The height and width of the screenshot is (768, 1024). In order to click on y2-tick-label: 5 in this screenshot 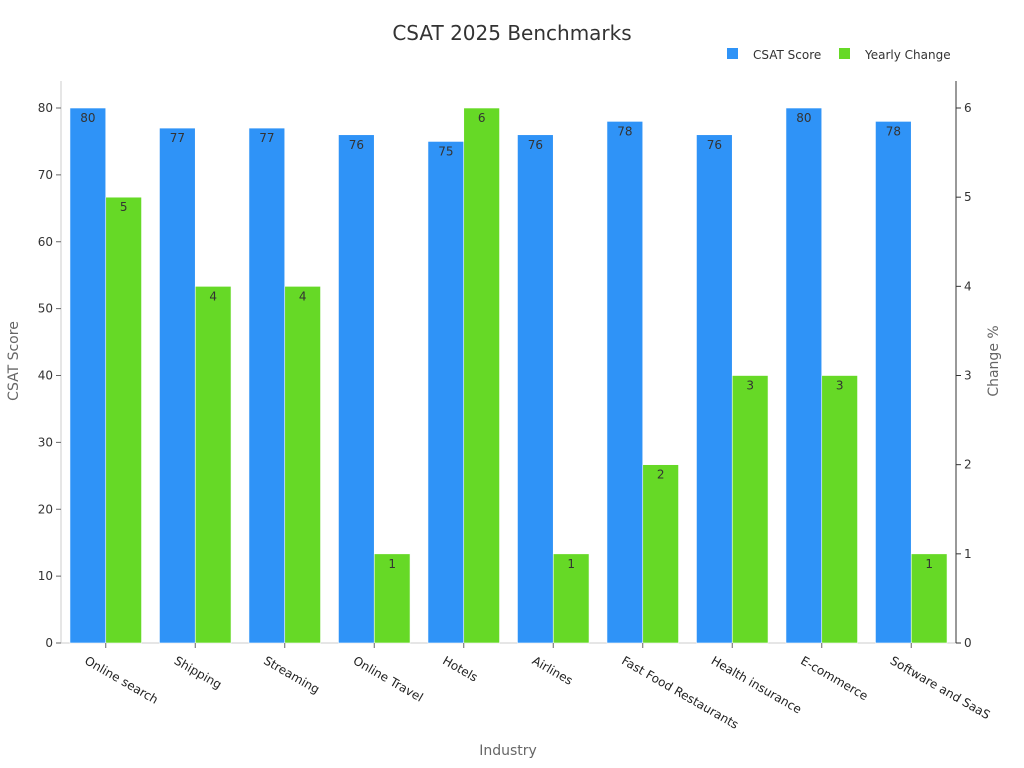, I will do `click(968, 197)`.